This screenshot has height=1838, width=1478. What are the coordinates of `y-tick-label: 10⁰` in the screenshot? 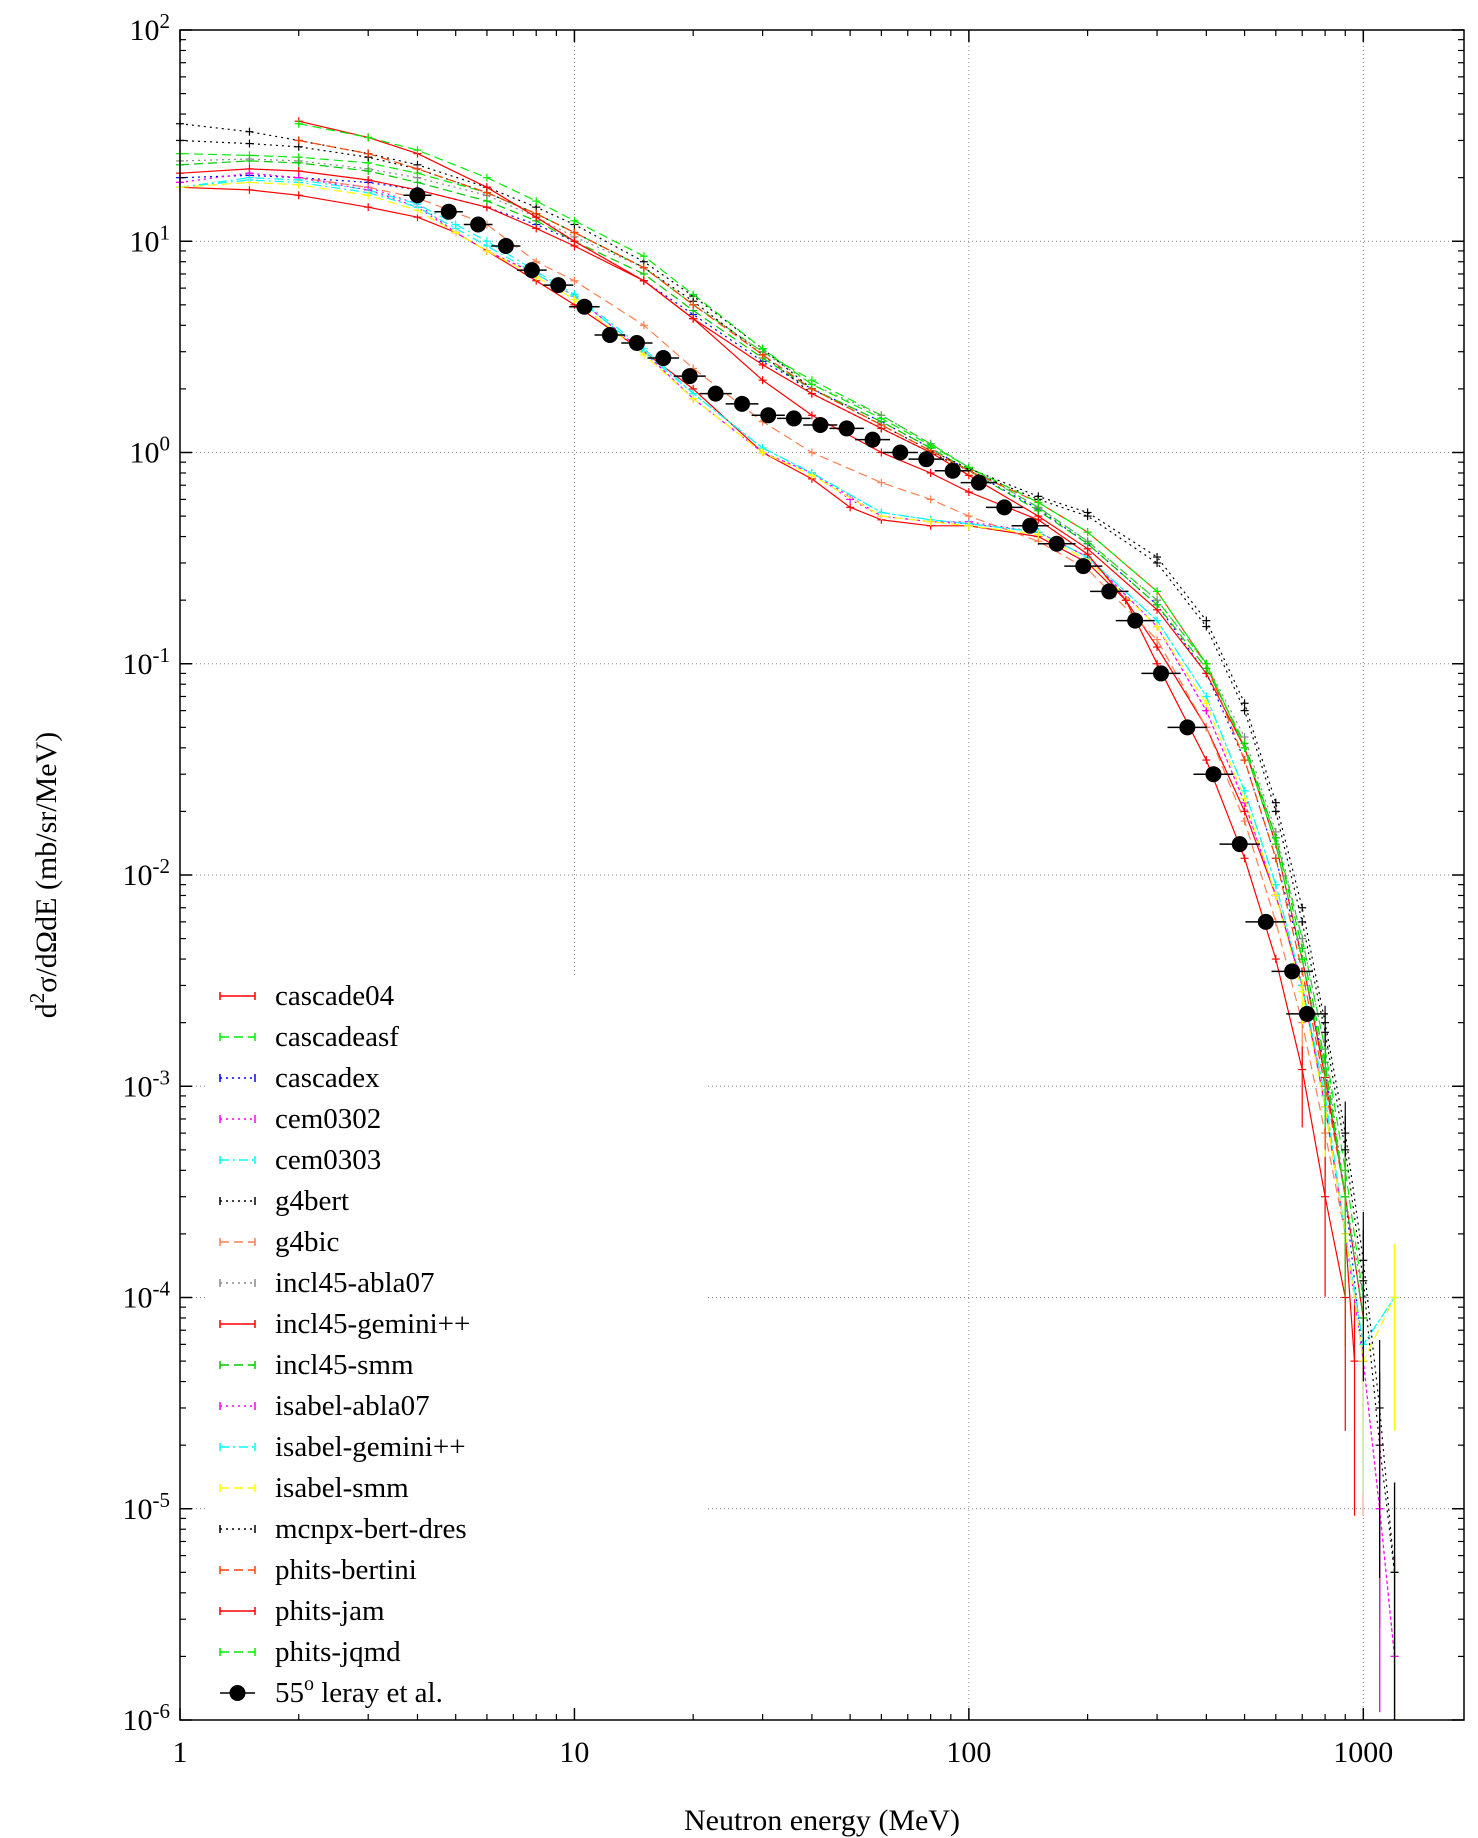 It's located at (150, 451).